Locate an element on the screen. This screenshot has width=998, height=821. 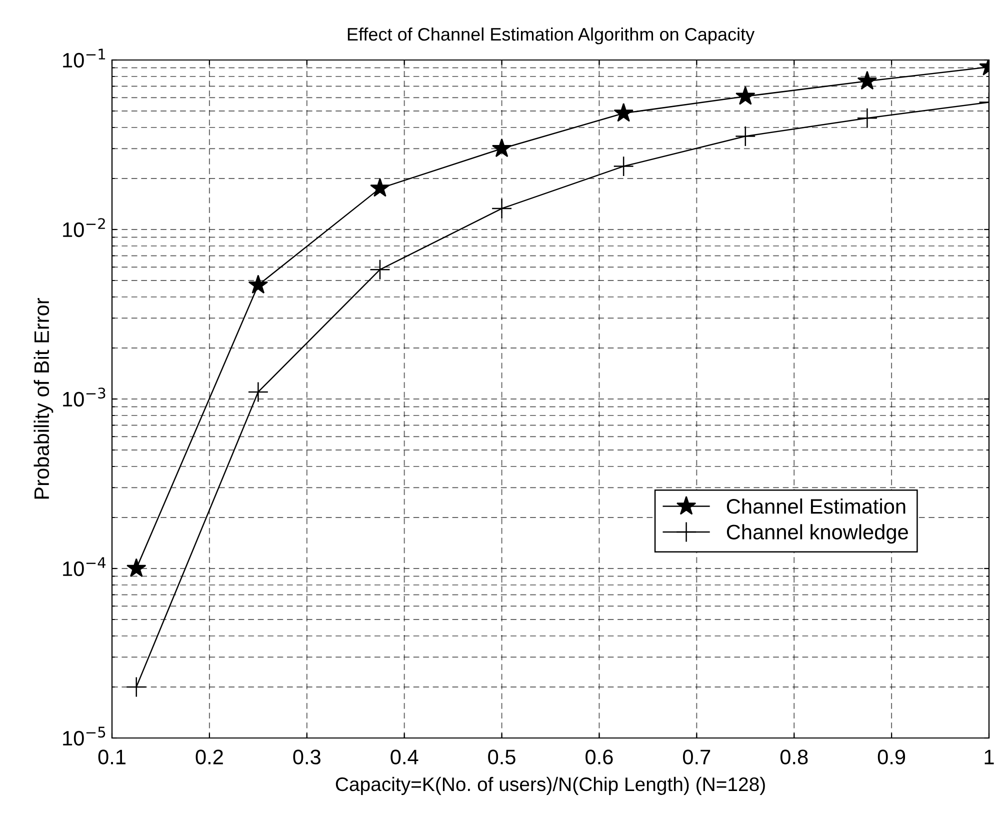
x-tick-label: 1 is located at coordinates (989, 757).